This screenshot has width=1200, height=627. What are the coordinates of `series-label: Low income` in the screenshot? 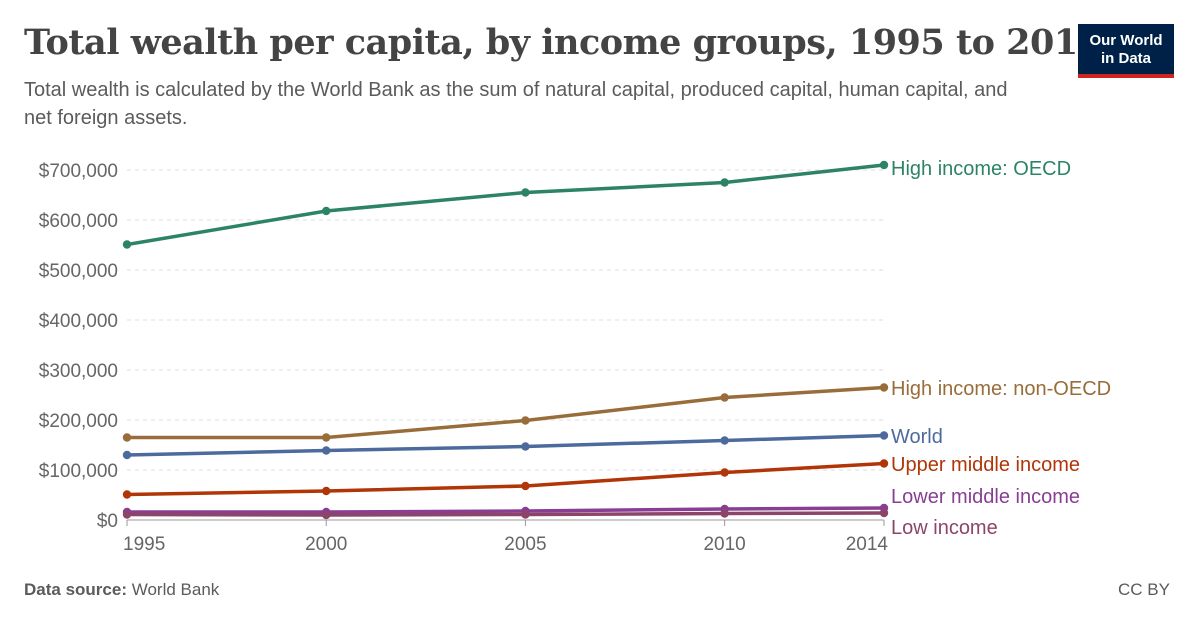 It's located at (944, 528).